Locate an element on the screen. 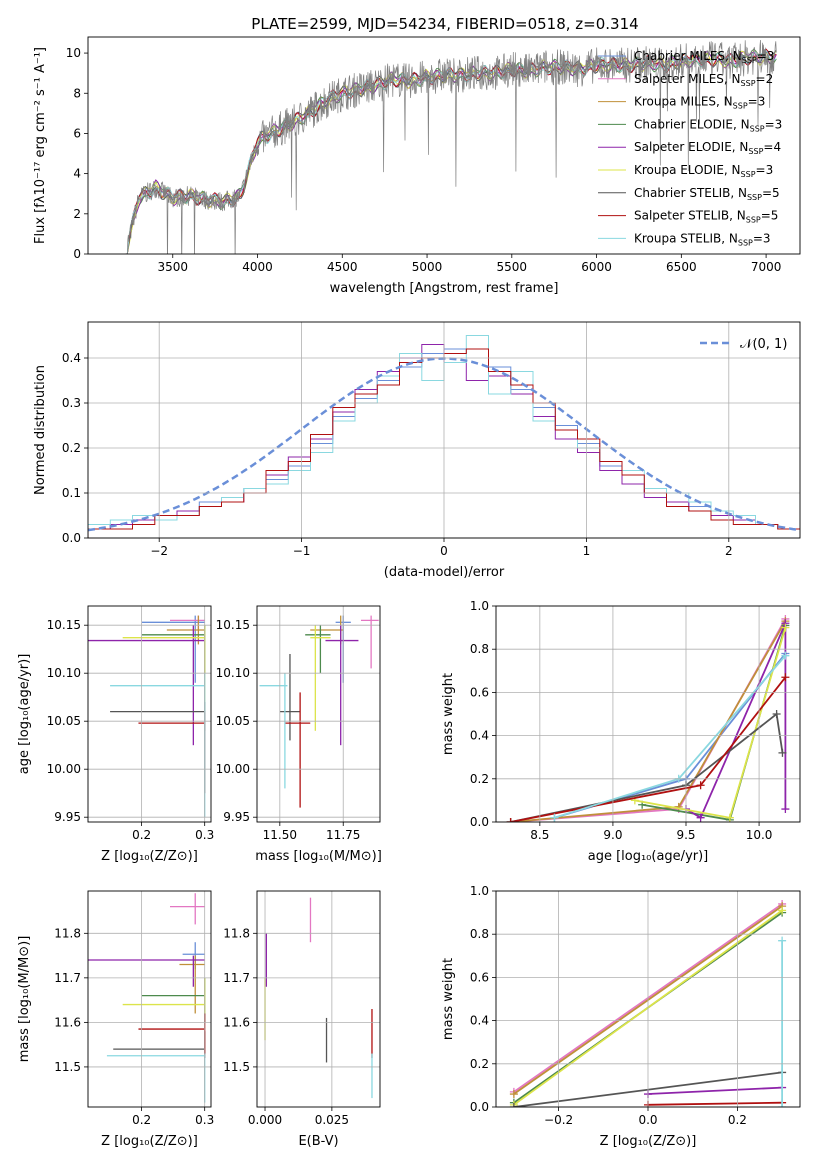 Image resolution: width=819 pixels, height=1170 pixels. x-tick-label: 0 is located at coordinates (444, 551).